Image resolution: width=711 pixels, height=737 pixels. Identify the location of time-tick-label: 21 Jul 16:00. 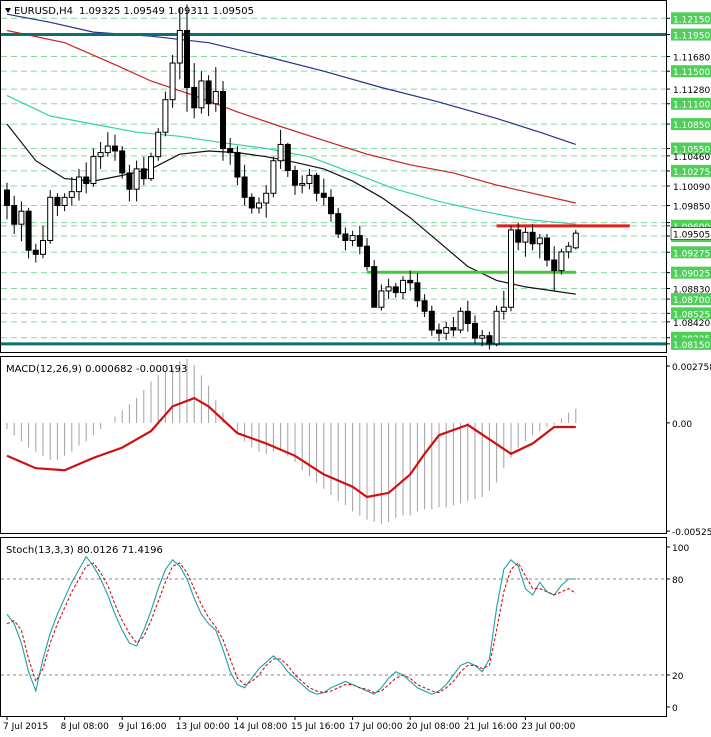
(491, 727).